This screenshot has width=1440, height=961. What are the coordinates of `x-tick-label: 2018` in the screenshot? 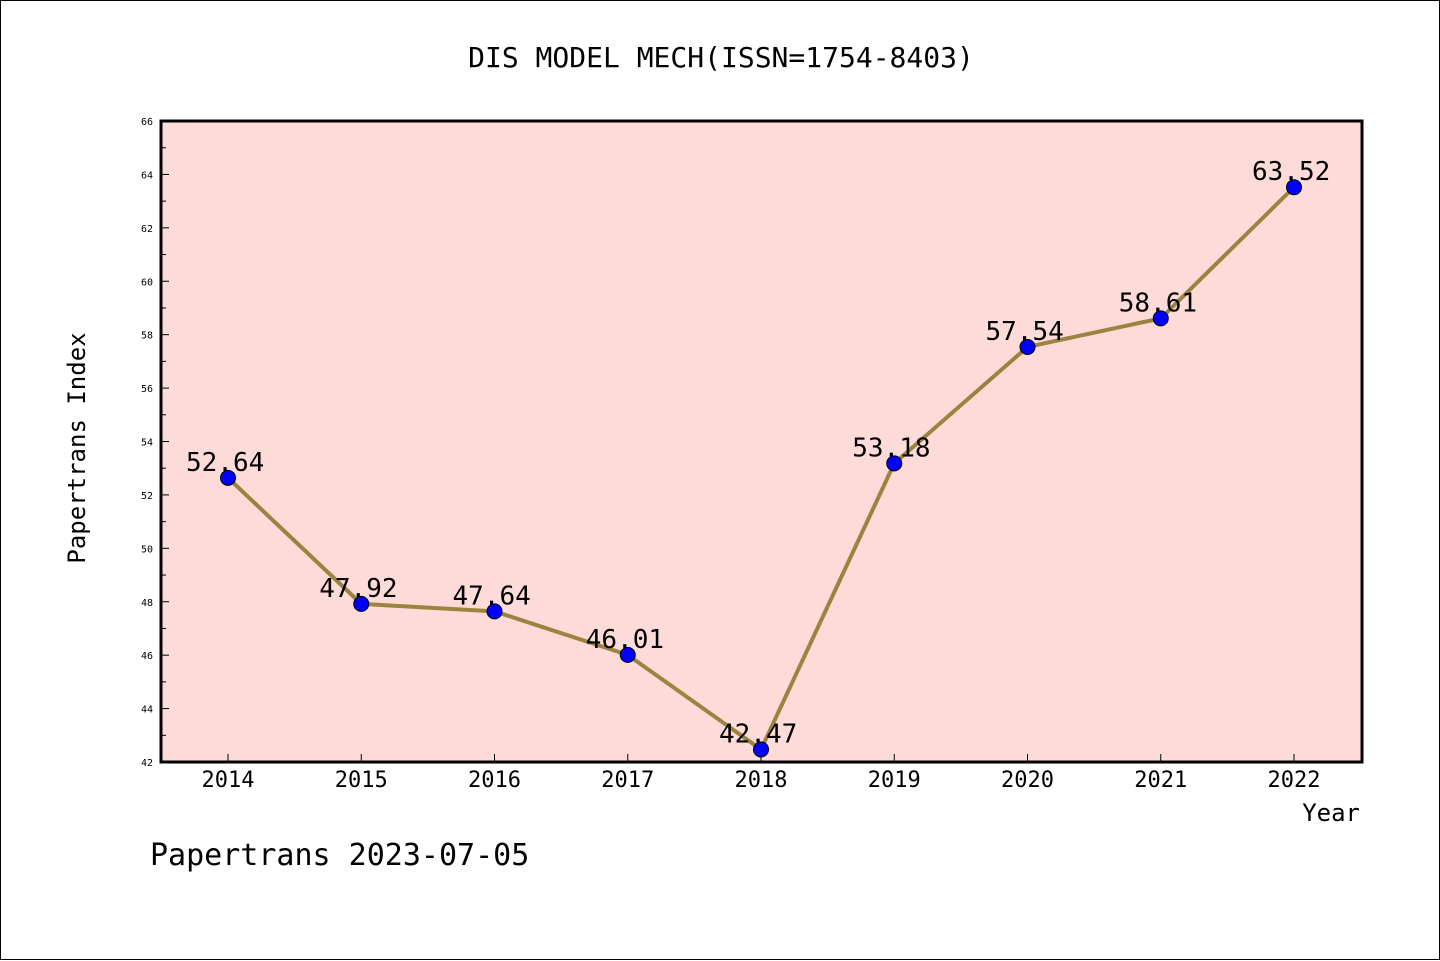 It's located at (761, 780).